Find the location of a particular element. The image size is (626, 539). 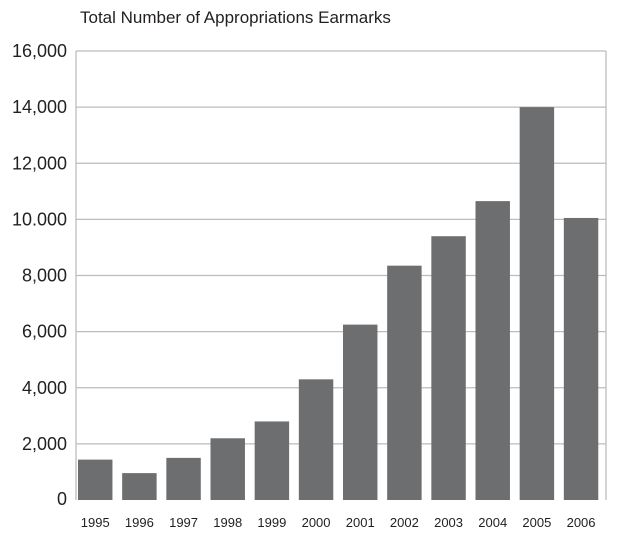

bar-2002 is located at coordinates (404, 382).